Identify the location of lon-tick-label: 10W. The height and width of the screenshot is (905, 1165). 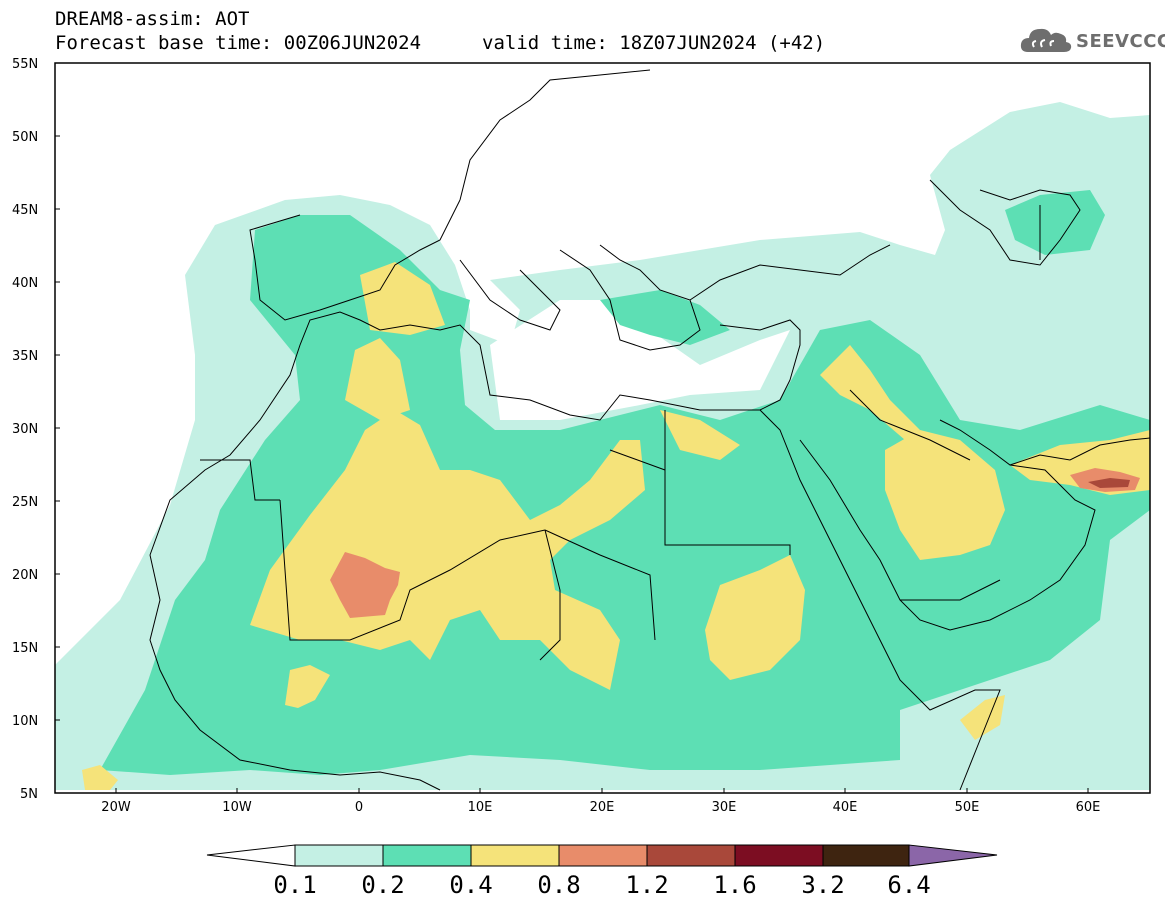
(237, 807).